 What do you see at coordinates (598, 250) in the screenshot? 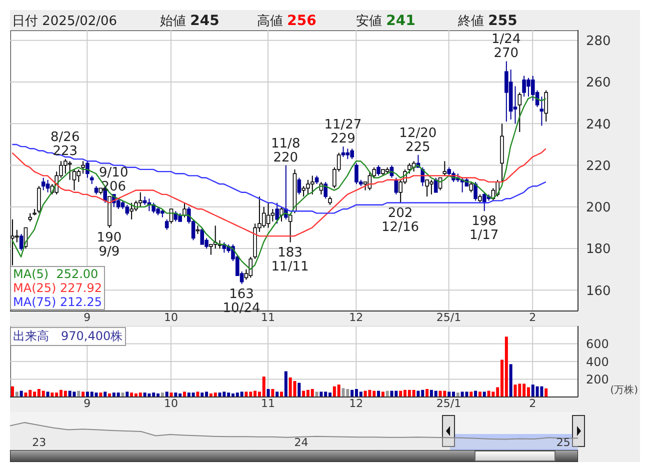
I see `y-tick-label: 180` at bounding box center [598, 250].